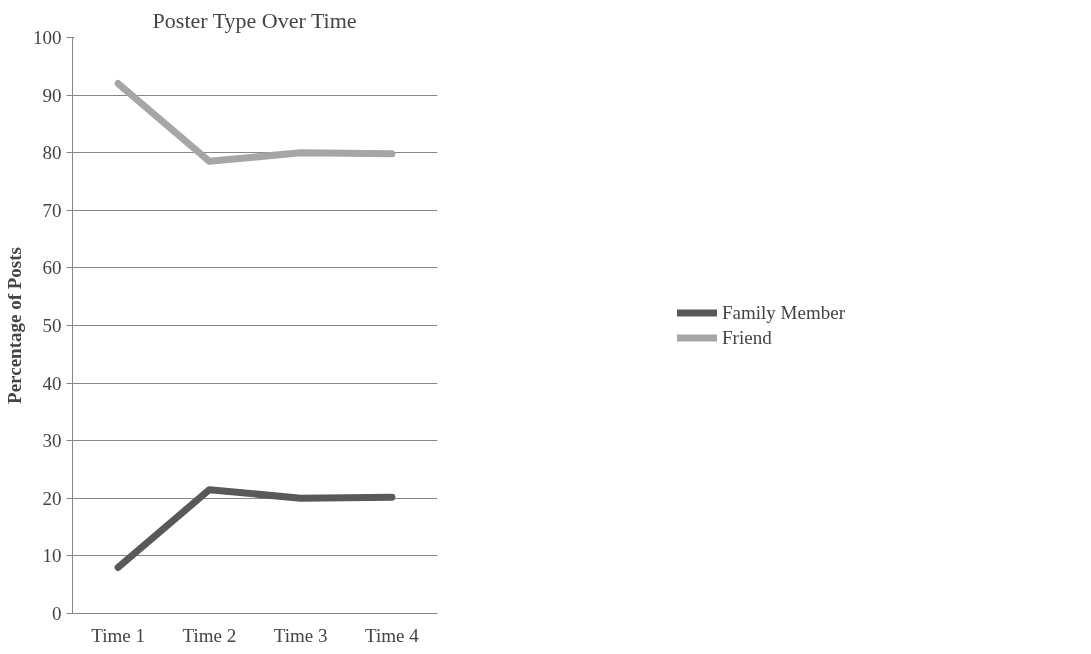  Describe the element at coordinates (57, 613) in the screenshot. I see `y-tick-label: 0` at that location.